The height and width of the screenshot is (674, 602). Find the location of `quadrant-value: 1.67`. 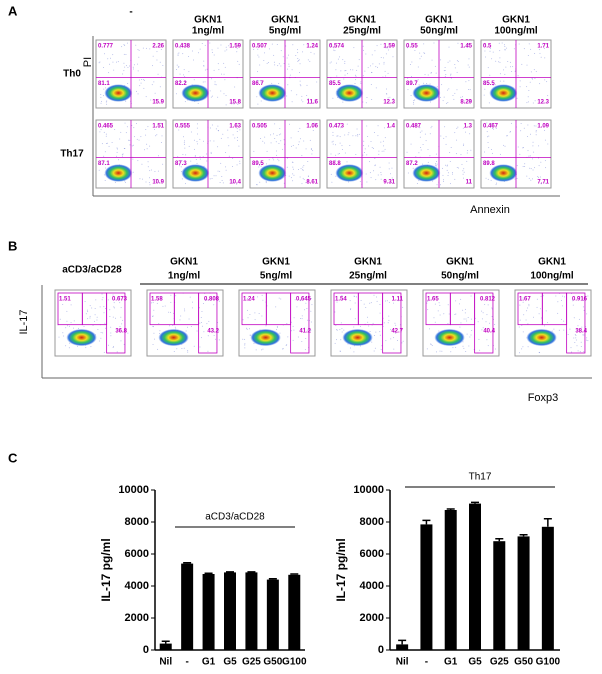

quadrant-value: 1.67 is located at coordinates (525, 300).